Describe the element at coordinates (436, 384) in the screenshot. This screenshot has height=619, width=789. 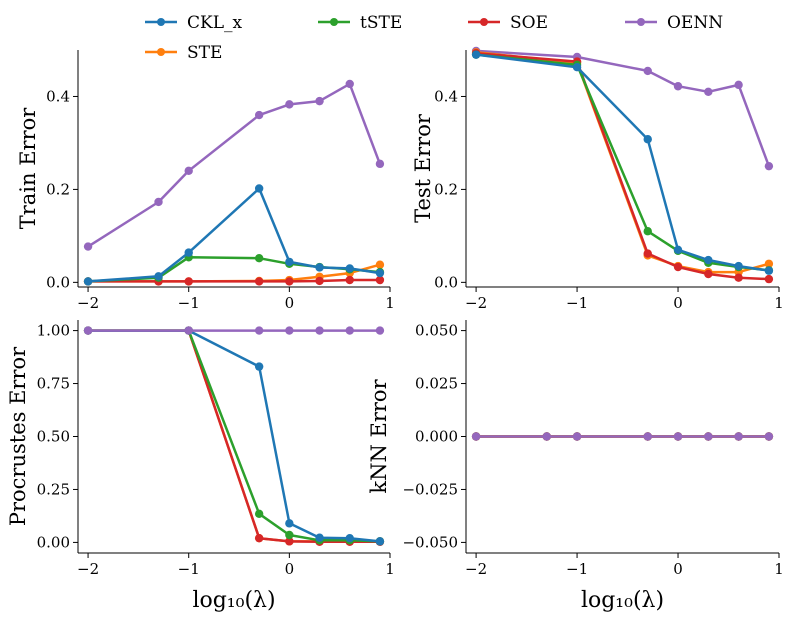
I see `y-tick-label: 0.025` at that location.